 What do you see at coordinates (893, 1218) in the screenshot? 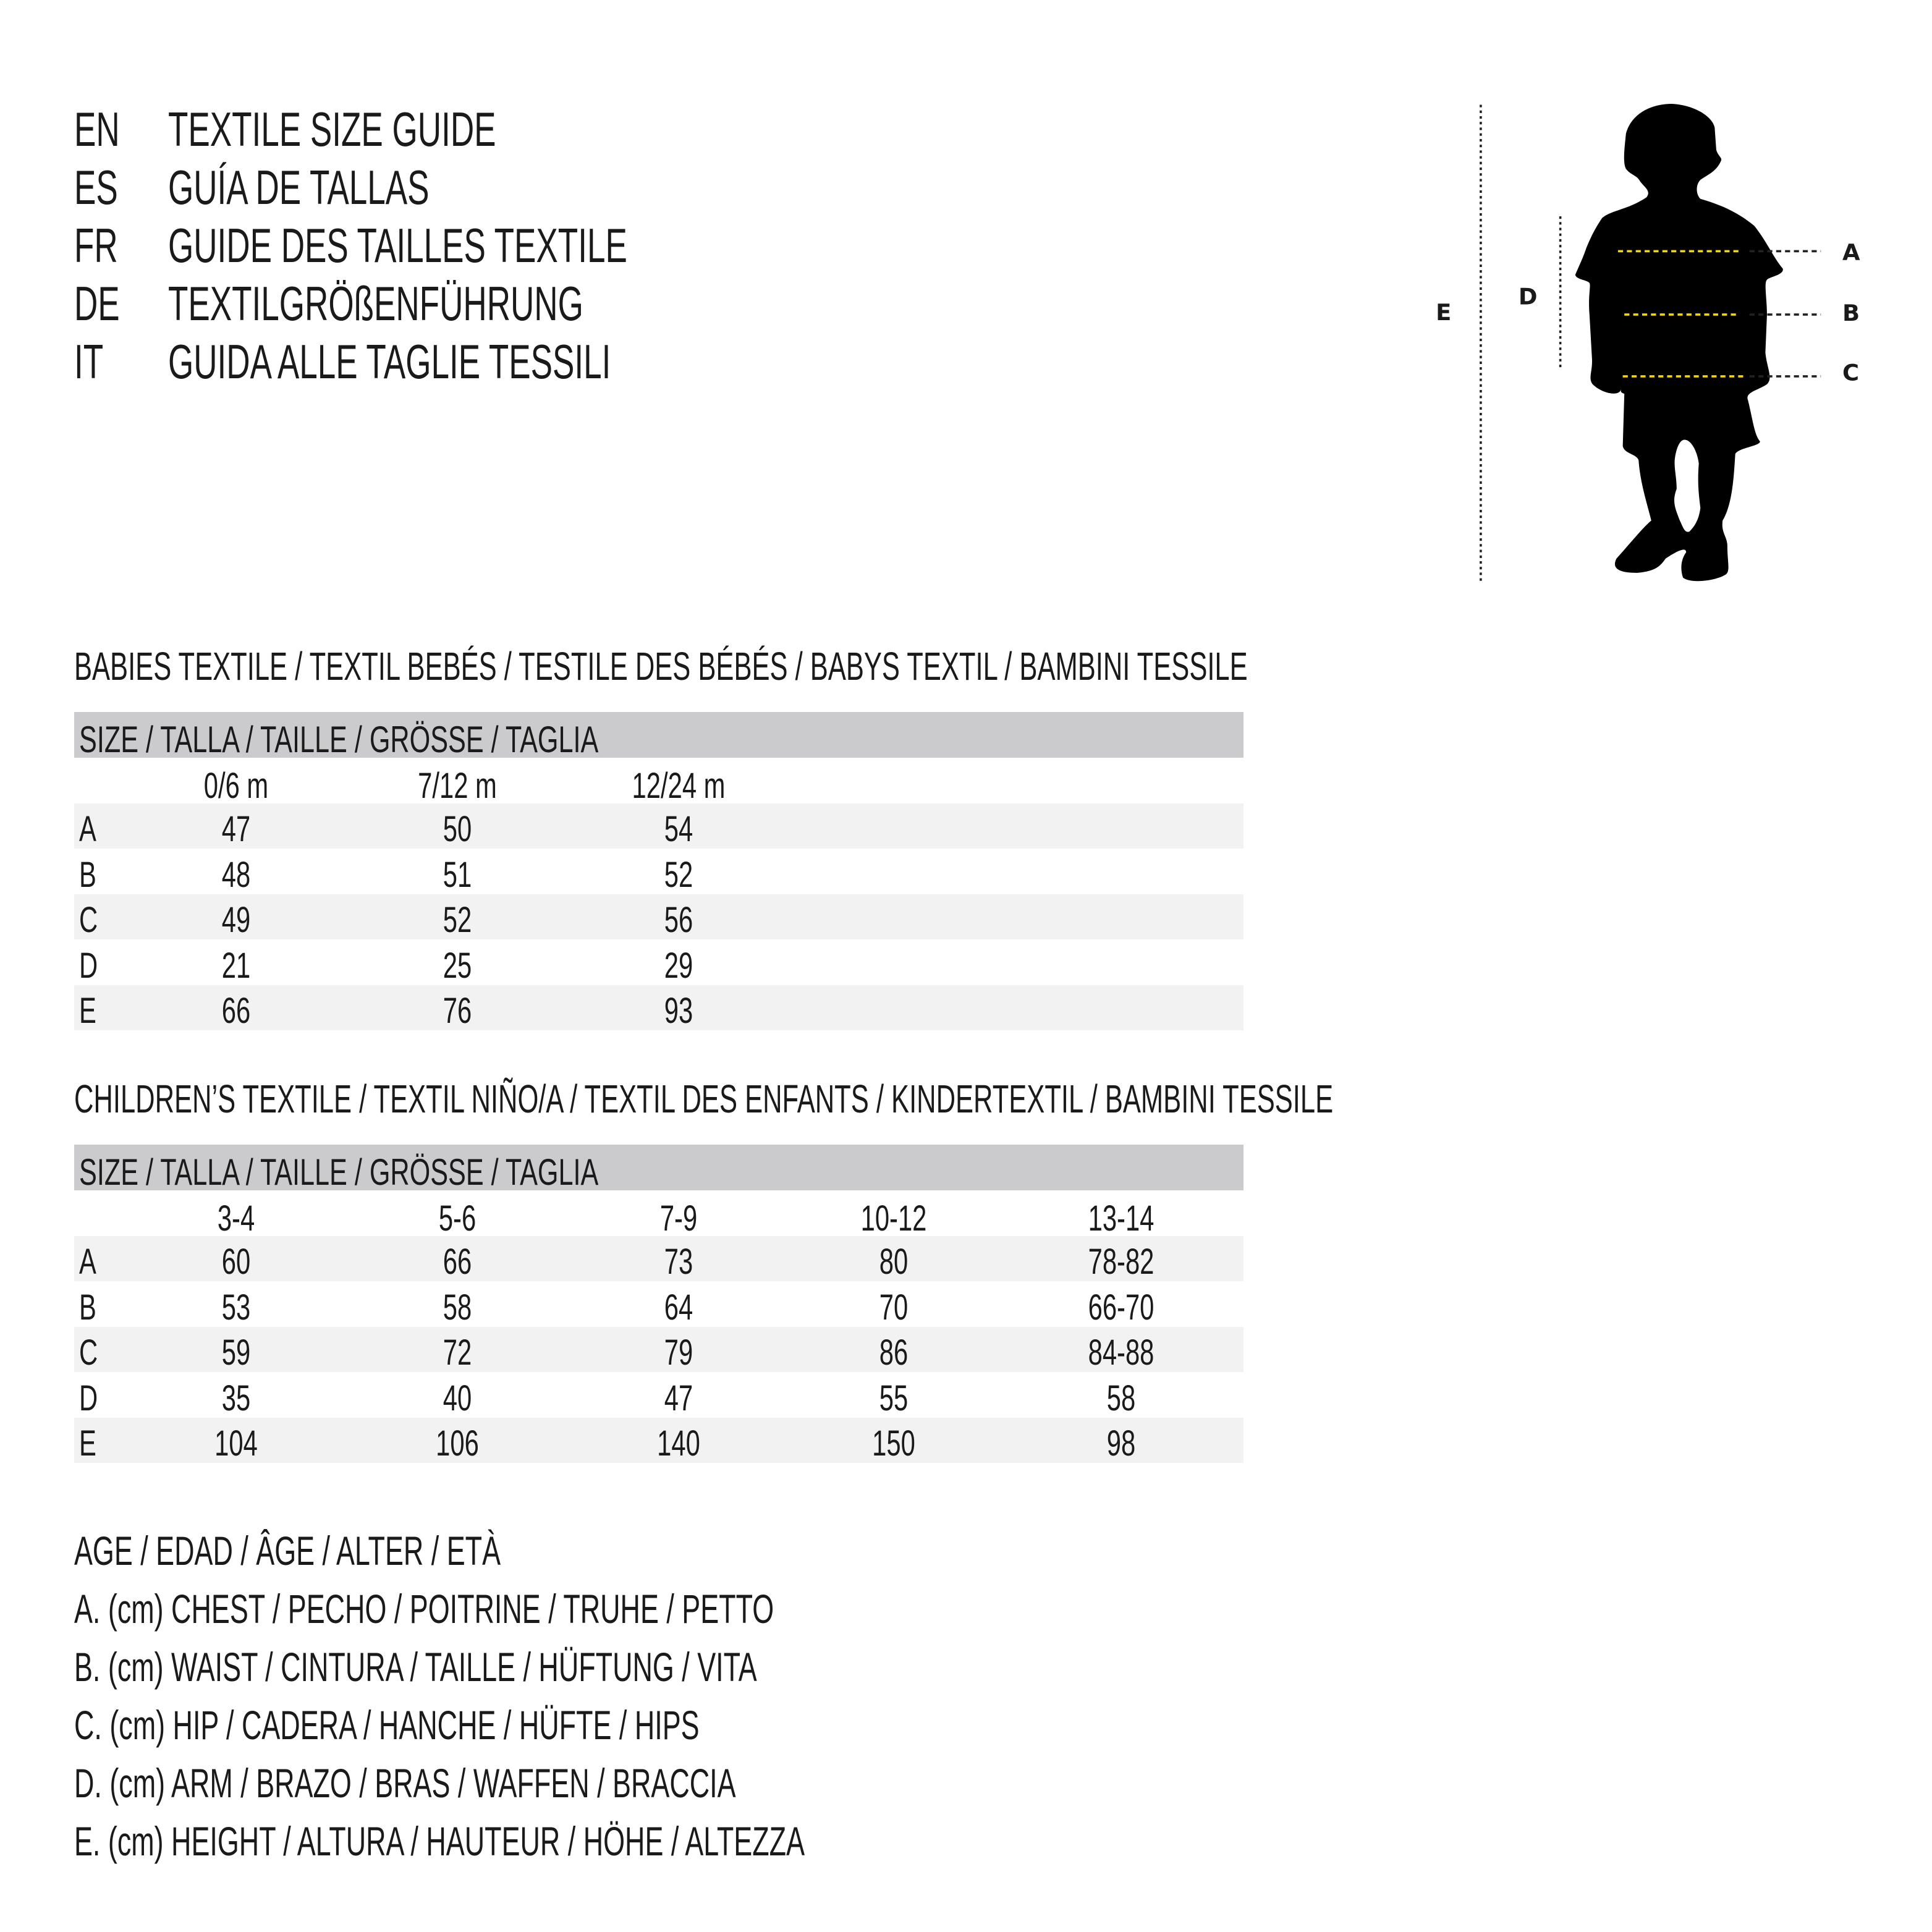
I see `column-header: 10-12` at bounding box center [893, 1218].